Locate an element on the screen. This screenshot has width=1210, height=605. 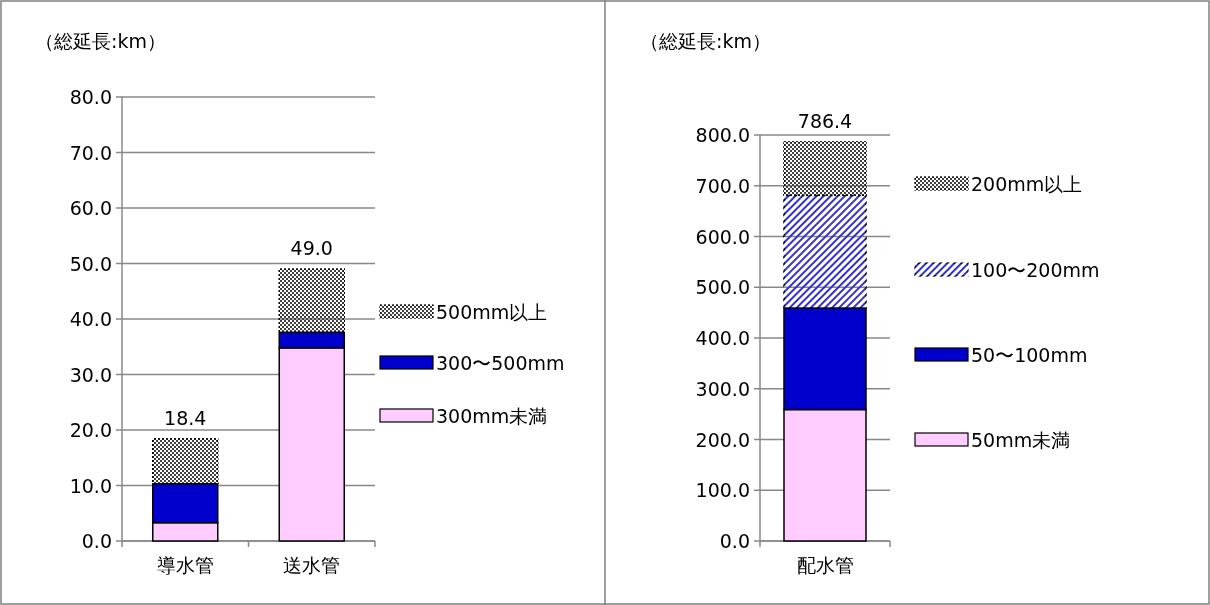
y-tick-label: 50.0 is located at coordinates (90, 263).